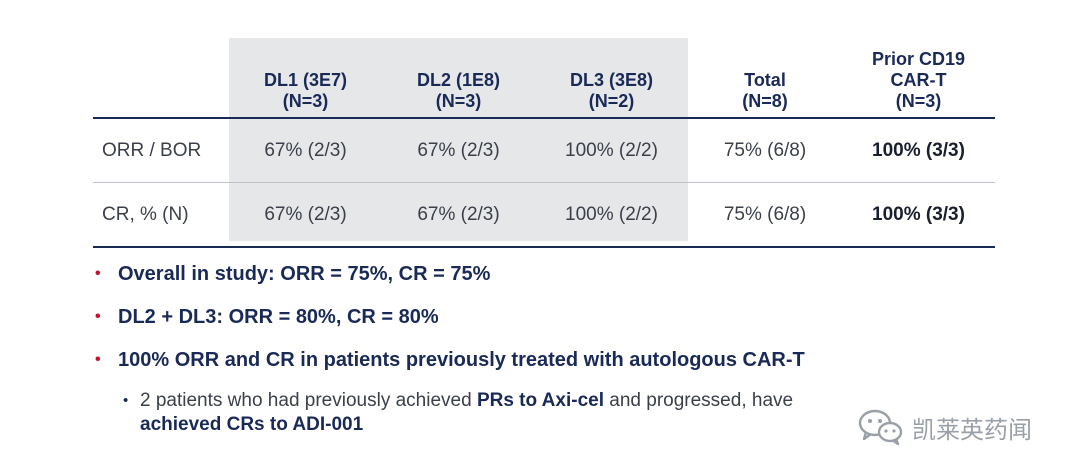 The height and width of the screenshot is (472, 1080). Describe the element at coordinates (918, 78) in the screenshot. I see `header-prior-cd19: Prior CD19 CAR-T (N=3)` at that location.